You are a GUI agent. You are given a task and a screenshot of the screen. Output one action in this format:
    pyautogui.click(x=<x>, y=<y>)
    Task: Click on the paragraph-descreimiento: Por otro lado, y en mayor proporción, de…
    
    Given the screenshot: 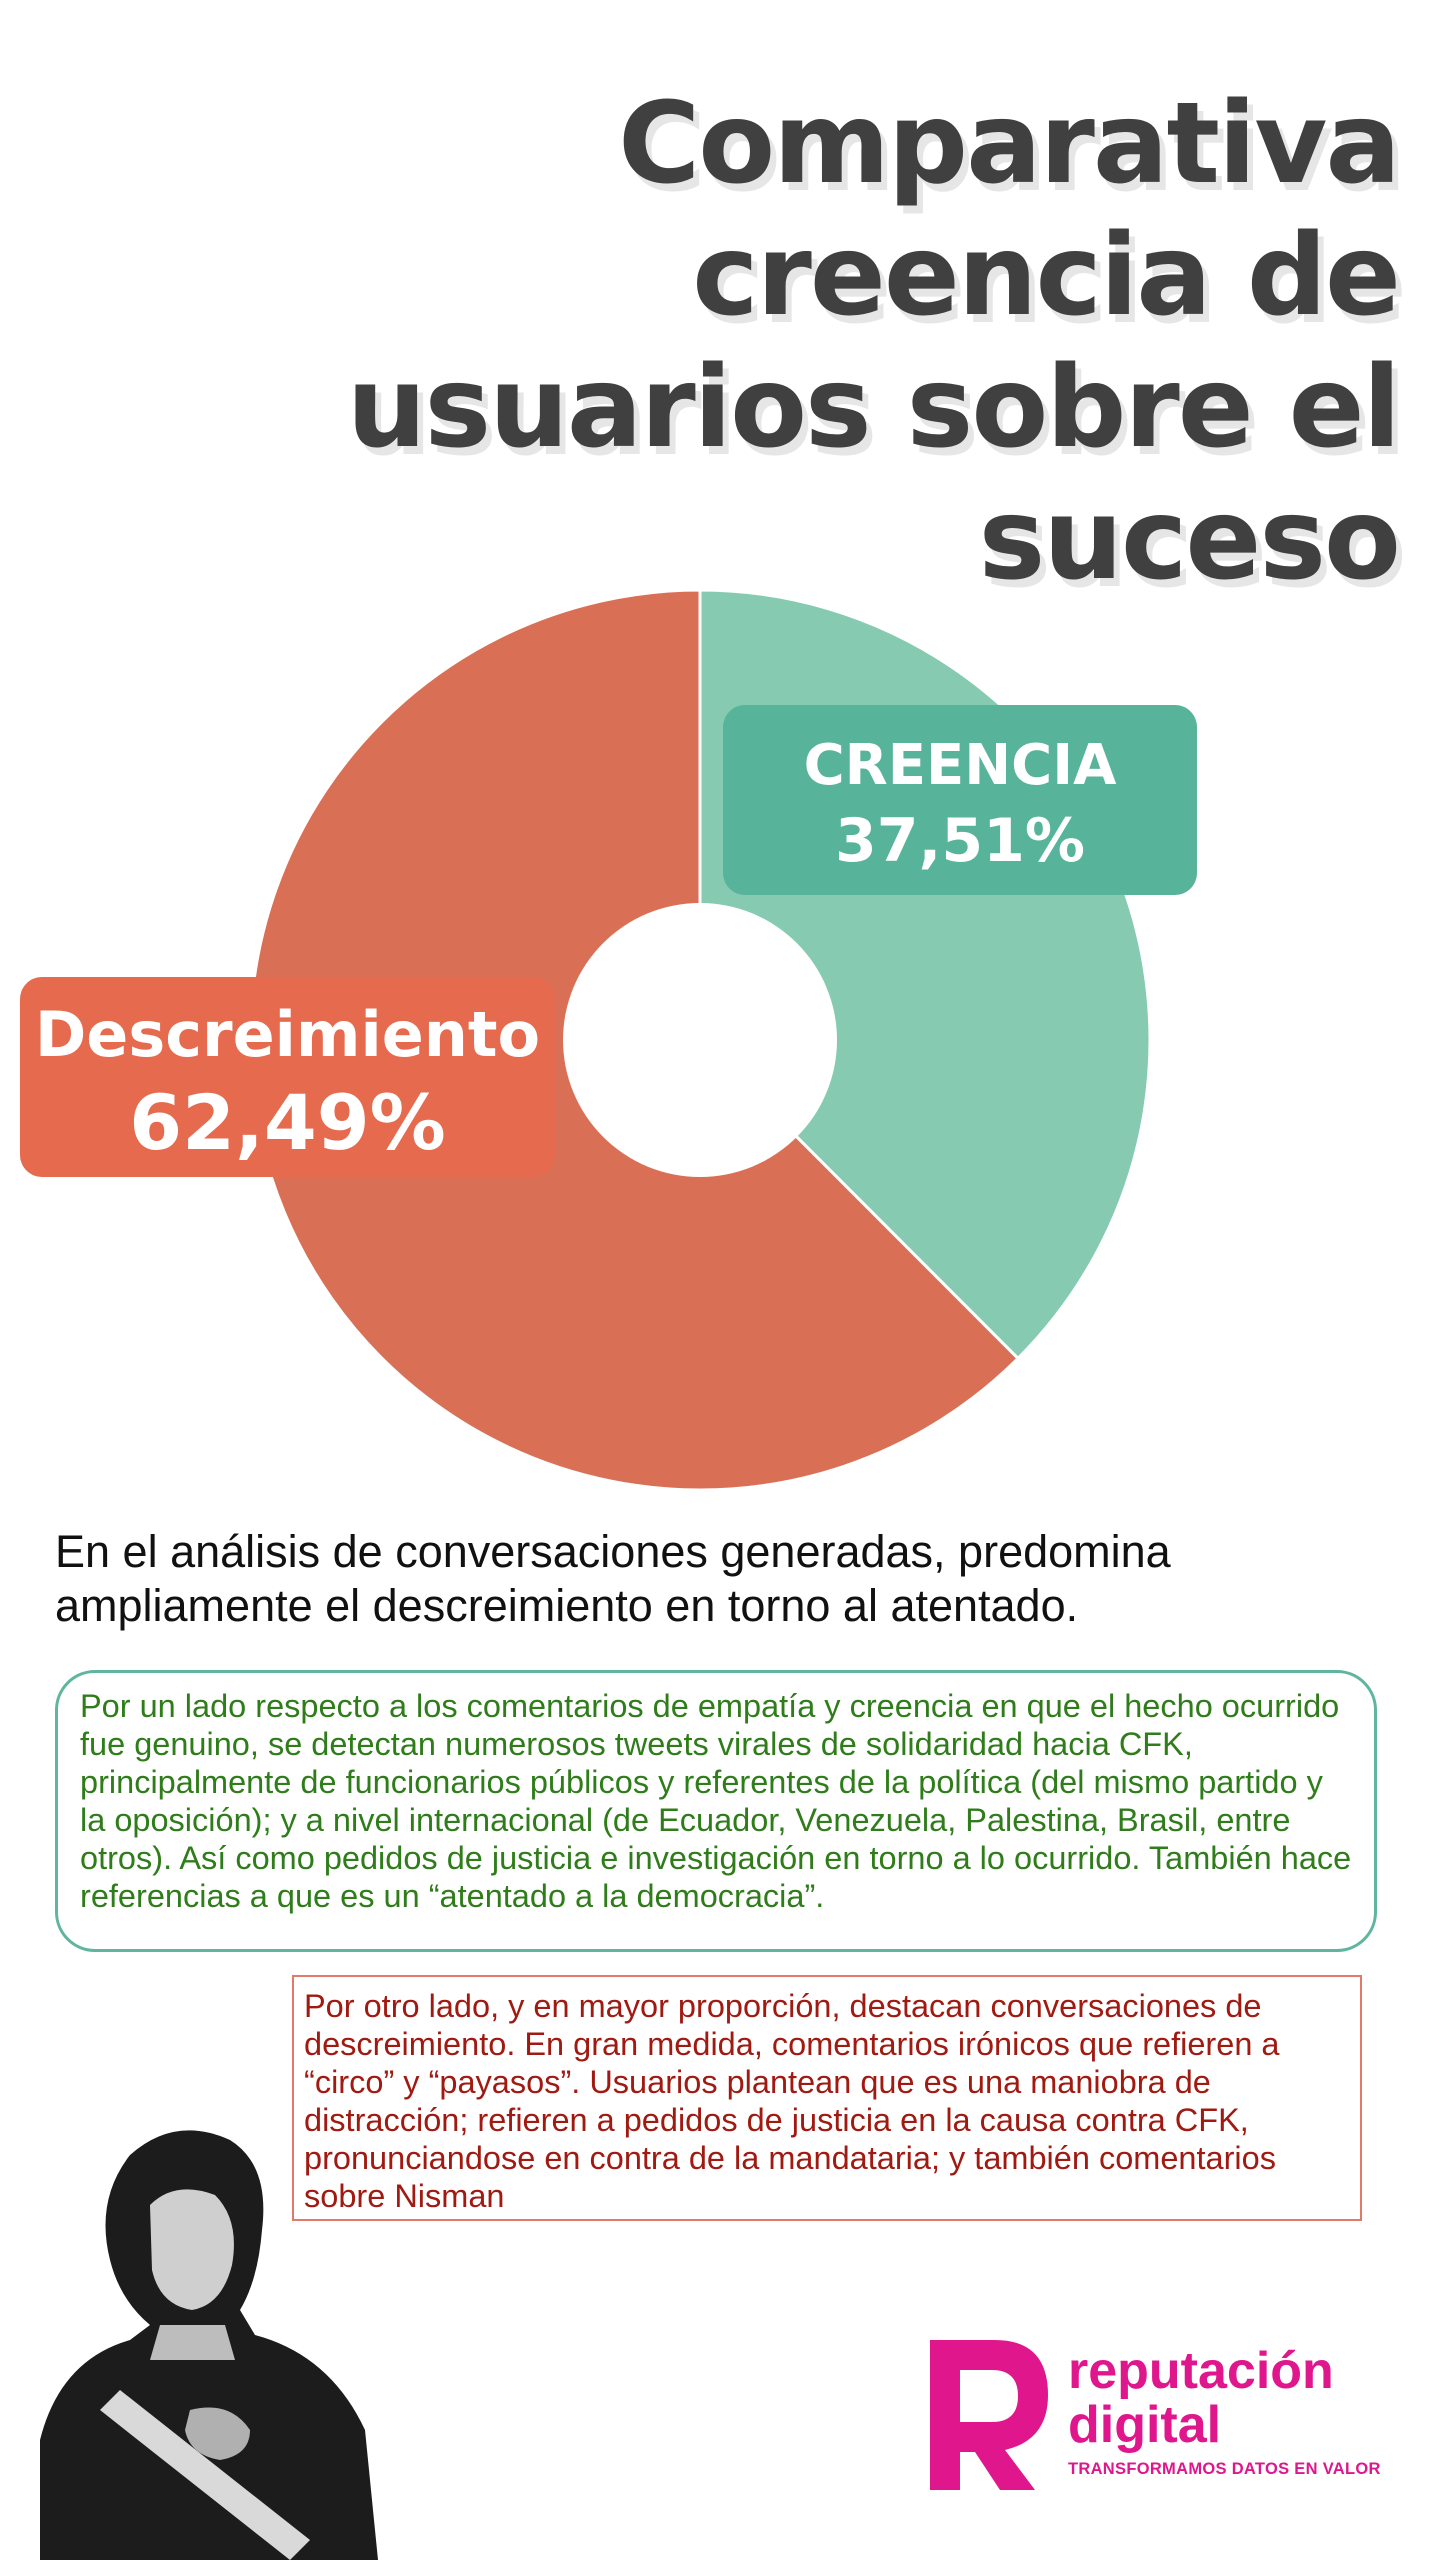 What is the action you would take?
    pyautogui.click(x=827, y=2098)
    